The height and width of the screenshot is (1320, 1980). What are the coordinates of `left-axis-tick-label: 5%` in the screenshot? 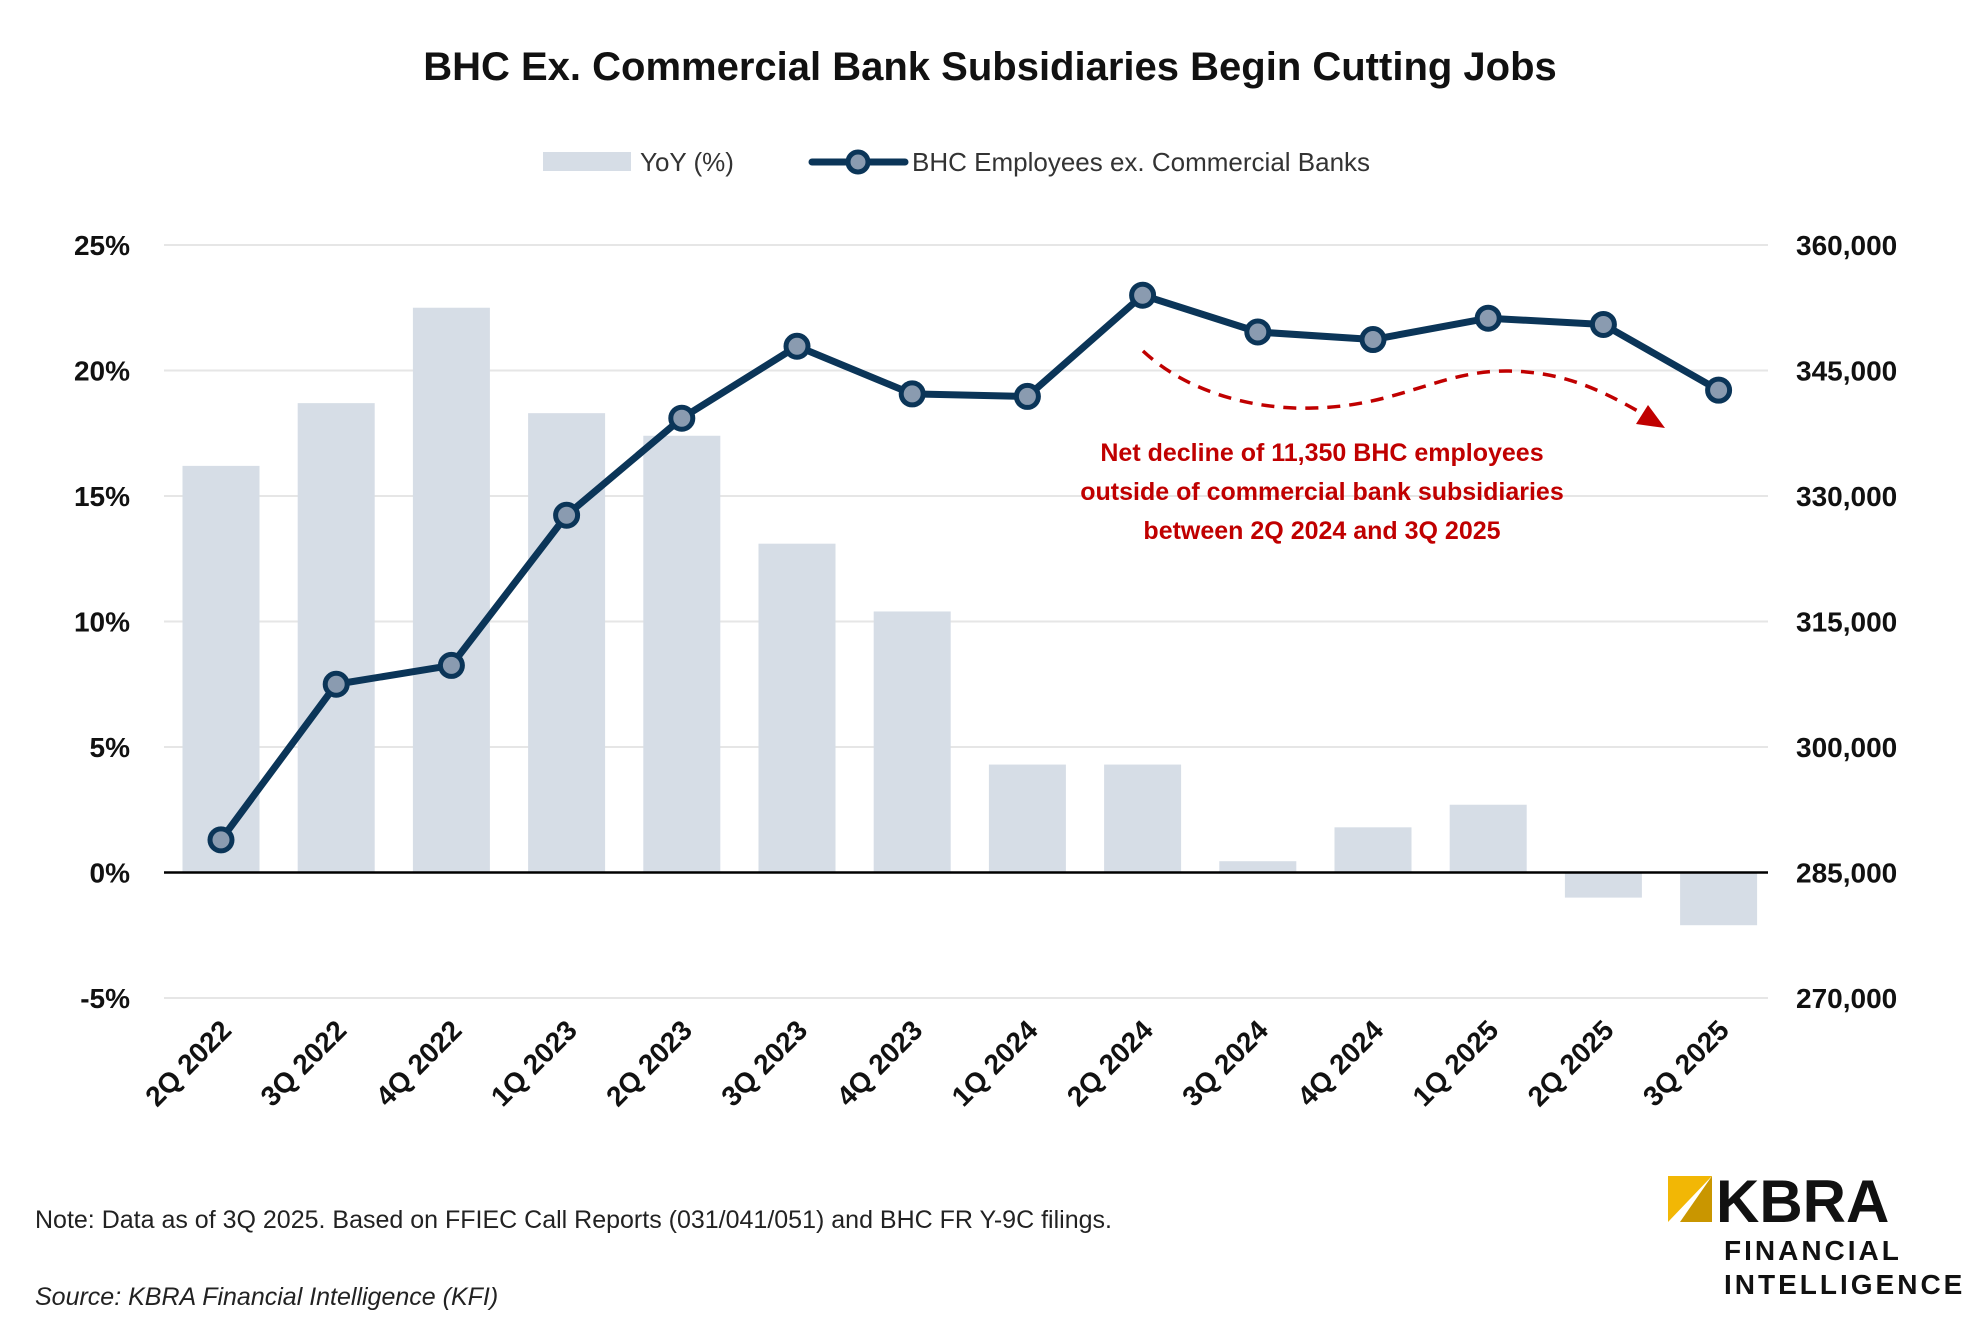 It's located at (110, 747).